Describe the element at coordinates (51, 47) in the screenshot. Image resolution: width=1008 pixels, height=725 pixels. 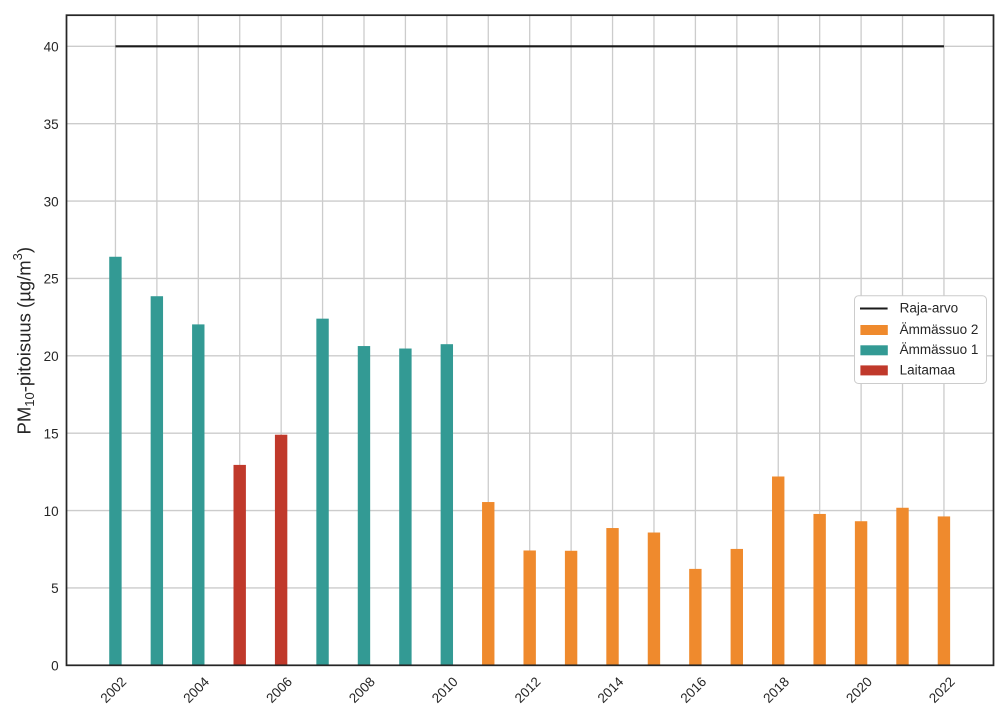
I see `svg-text: 40` at that location.